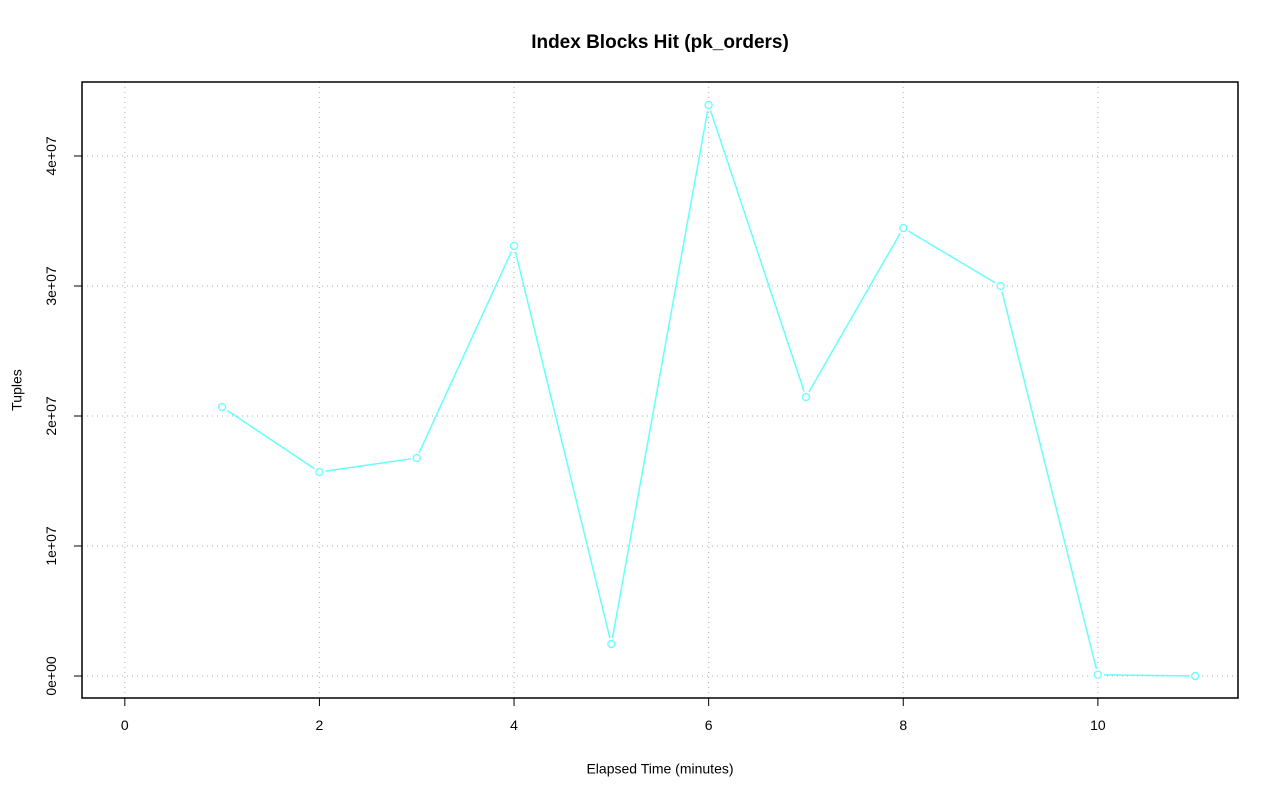 The image size is (1280, 801). I want to click on x-tick-label: 10, so click(1098, 725).